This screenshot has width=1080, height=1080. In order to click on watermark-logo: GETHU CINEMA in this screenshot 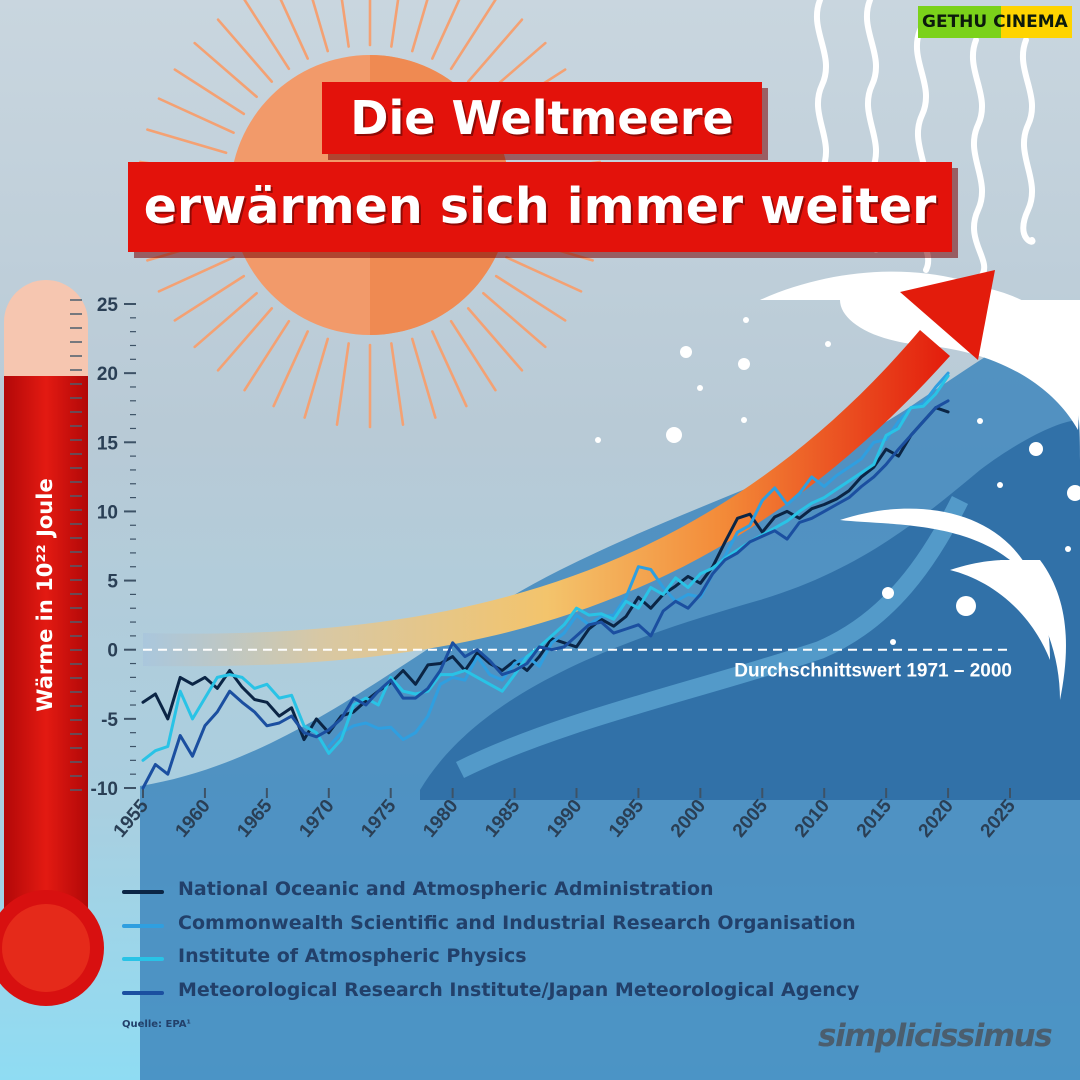, I will do `click(995, 22)`.